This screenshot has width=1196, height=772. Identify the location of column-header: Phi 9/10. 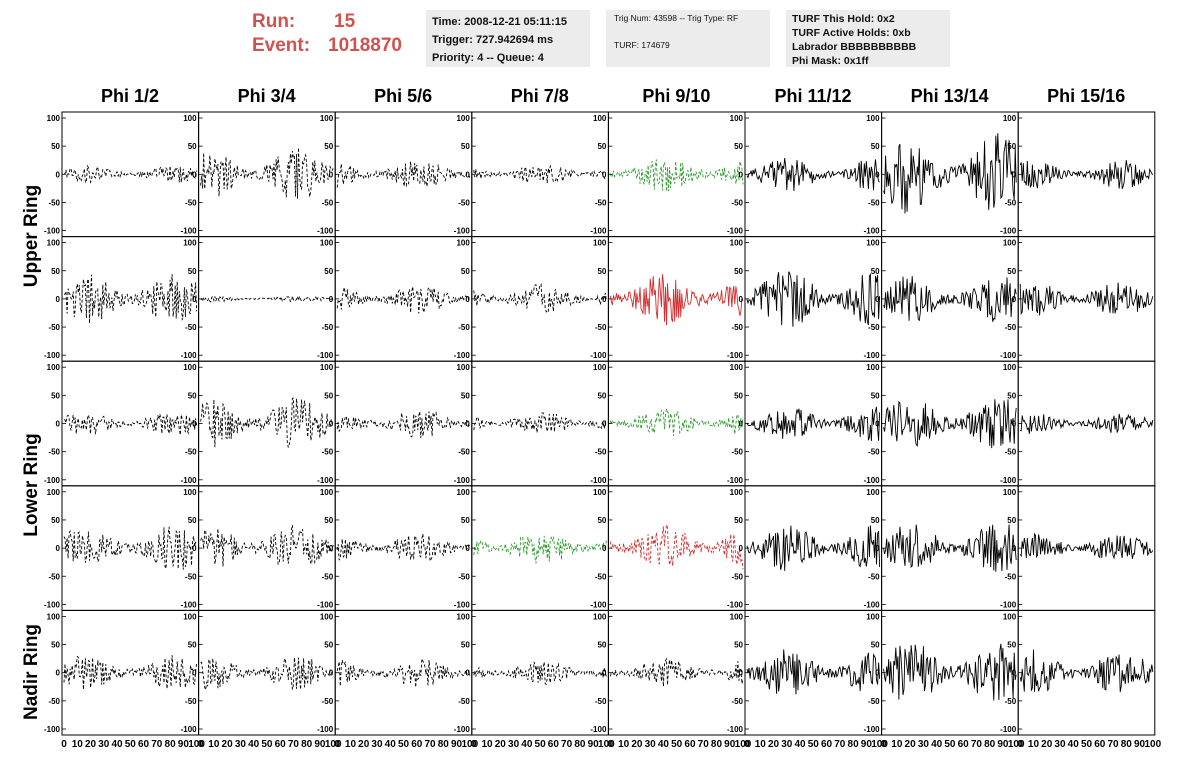
(676, 96).